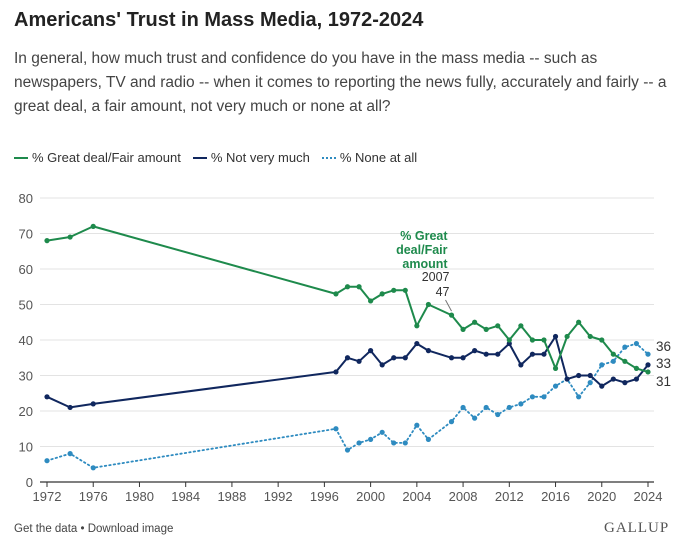  Describe the element at coordinates (448, 305) in the screenshot. I see `annotation-leader-line` at that location.